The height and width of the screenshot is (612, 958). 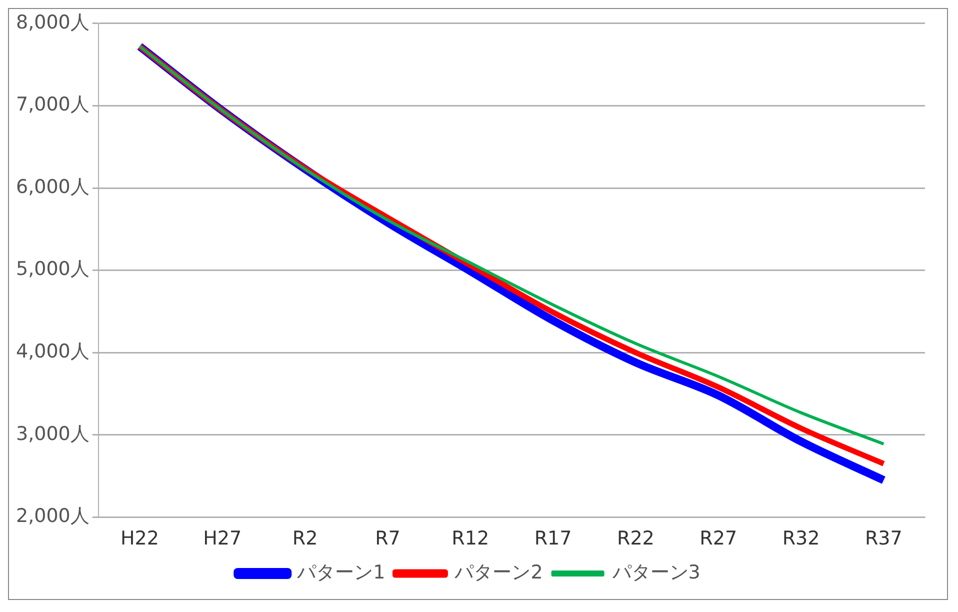 I want to click on y-tick-label: 4,000人, so click(x=53, y=351).